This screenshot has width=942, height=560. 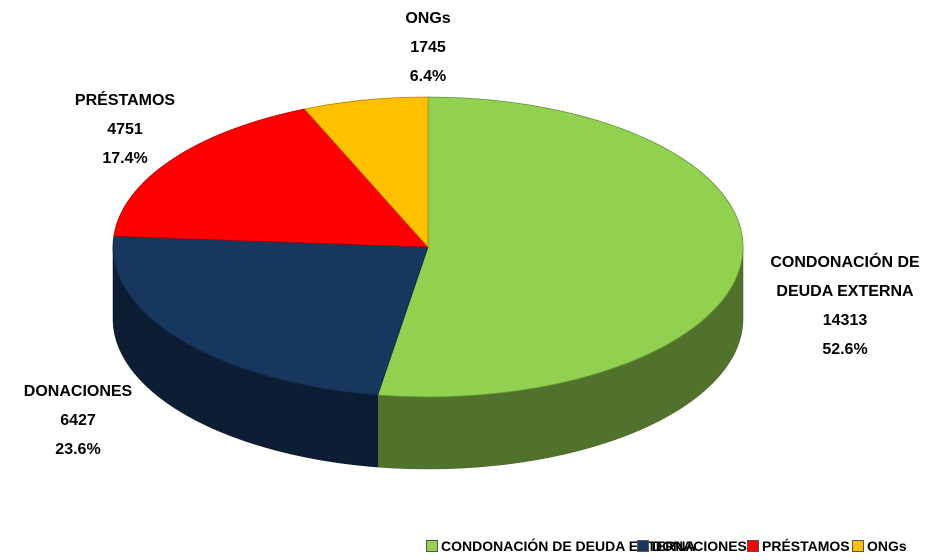 I want to click on legend-item: ONGs, so click(x=879, y=546).